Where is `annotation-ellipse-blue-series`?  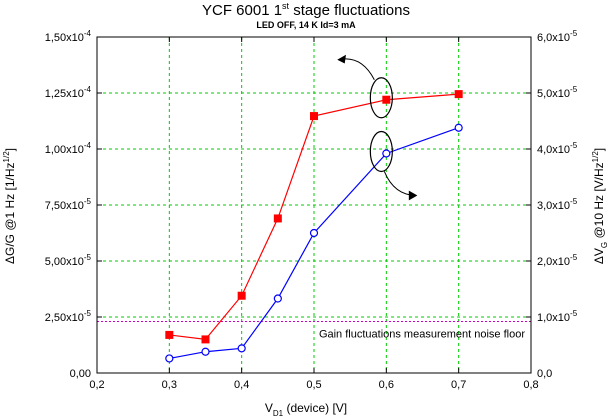
annotation-ellipse-blue-series is located at coordinates (381, 151).